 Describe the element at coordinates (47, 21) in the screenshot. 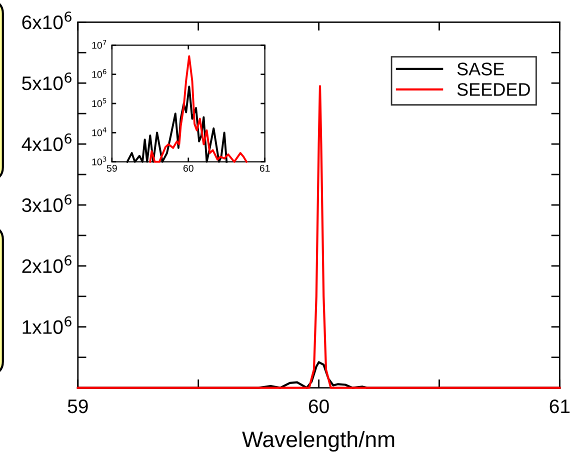

I see `y-tick-label: 6x10$^{6}$` at that location.